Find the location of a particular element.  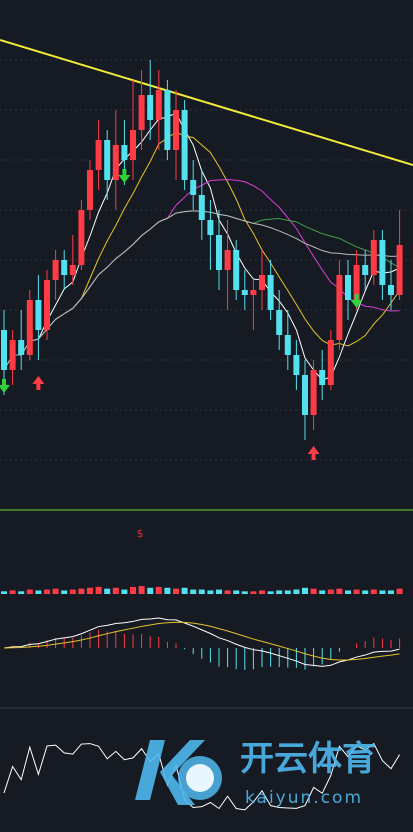

oscillator-line is located at coordinates (202, 776).